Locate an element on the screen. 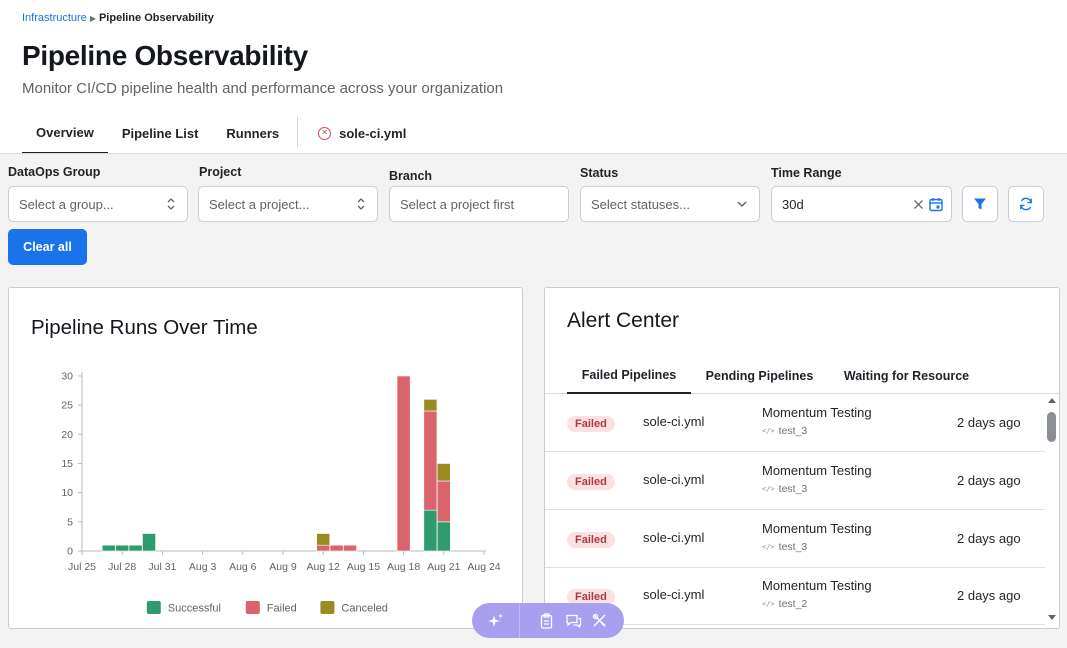 This screenshot has height=648, width=1067. toolbar-divider is located at coordinates (519, 620).